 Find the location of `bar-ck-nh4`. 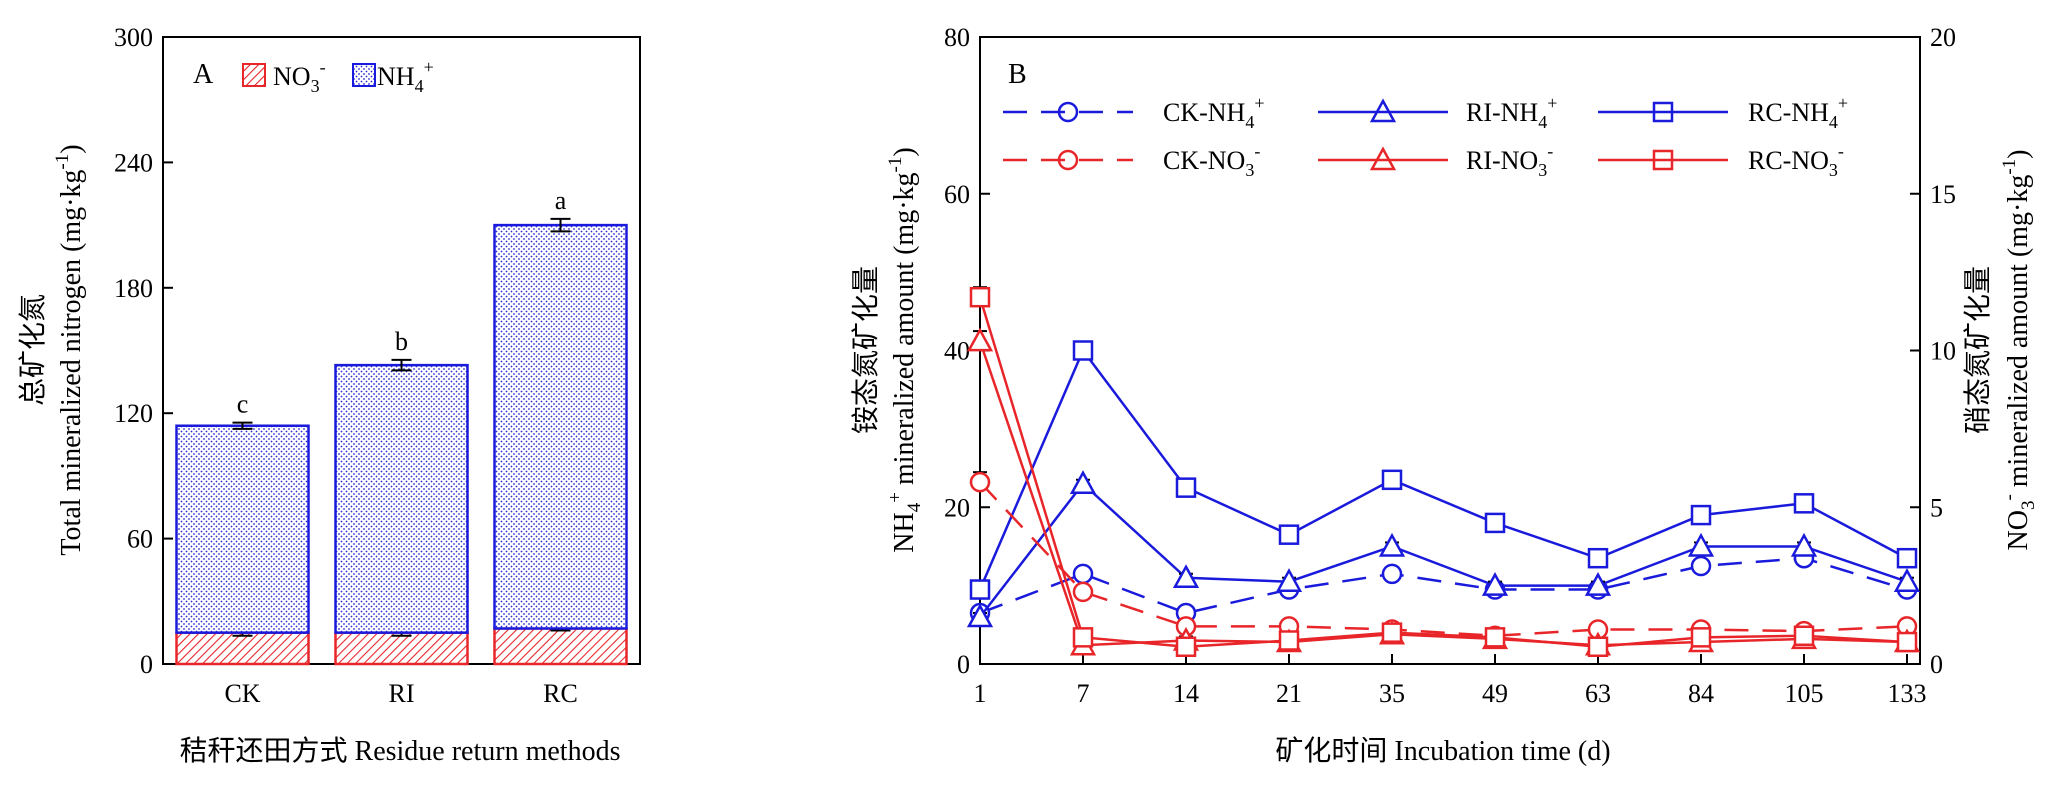

bar-ck-nh4 is located at coordinates (242, 529).